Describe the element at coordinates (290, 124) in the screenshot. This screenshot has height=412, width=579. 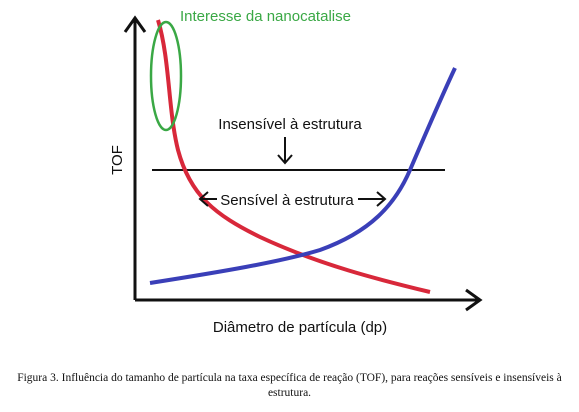
I see `insensitive-label: Insensível à estrutura` at that location.